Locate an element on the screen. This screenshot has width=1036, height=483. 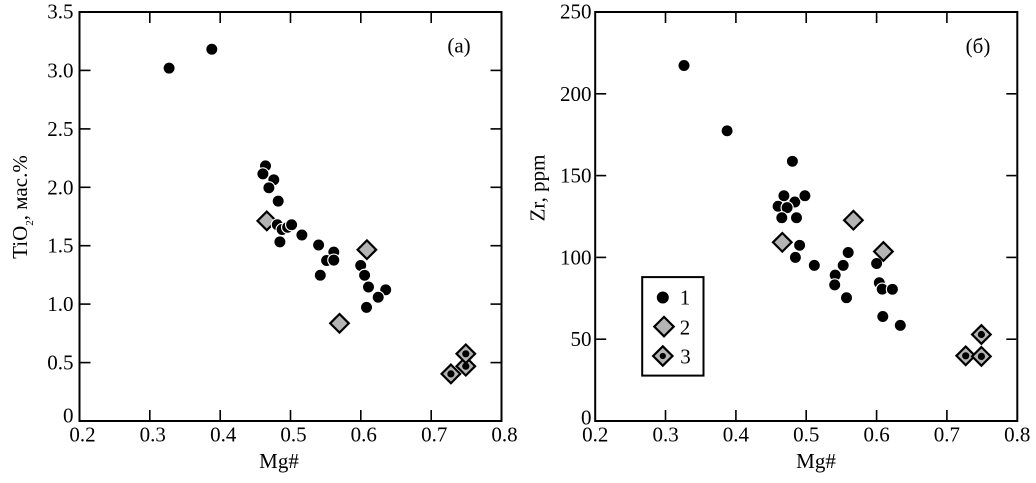
svg-text: 2.0 is located at coordinates (60, 187).